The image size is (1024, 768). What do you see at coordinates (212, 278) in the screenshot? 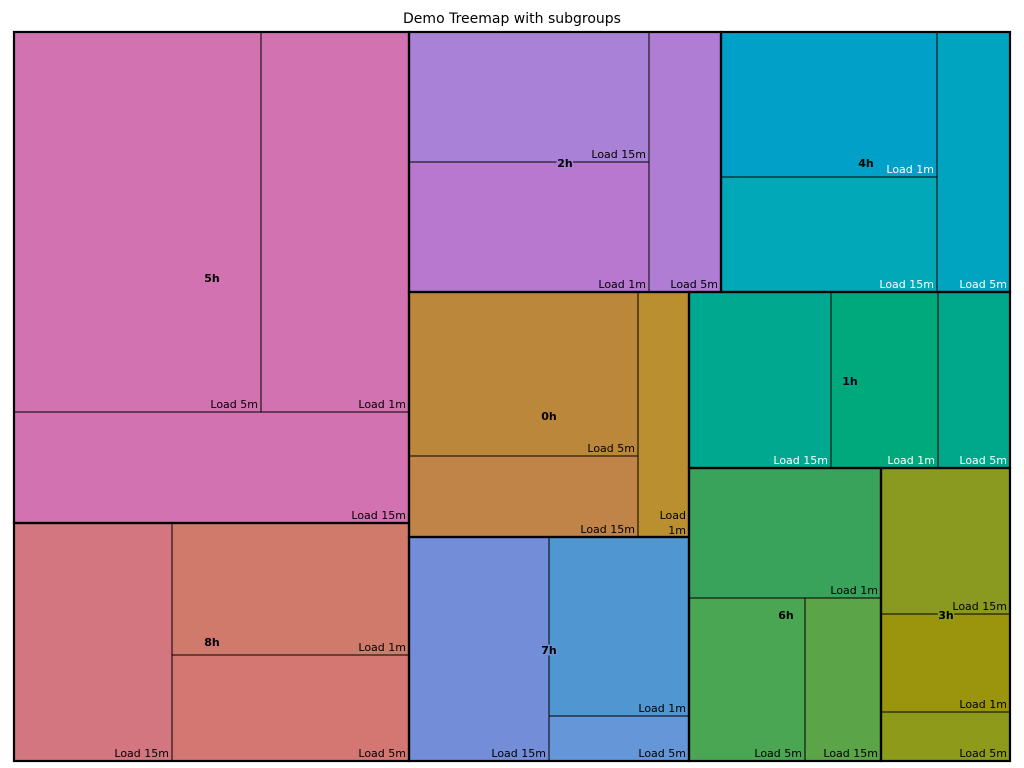
I see `group-label: 5h` at bounding box center [212, 278].